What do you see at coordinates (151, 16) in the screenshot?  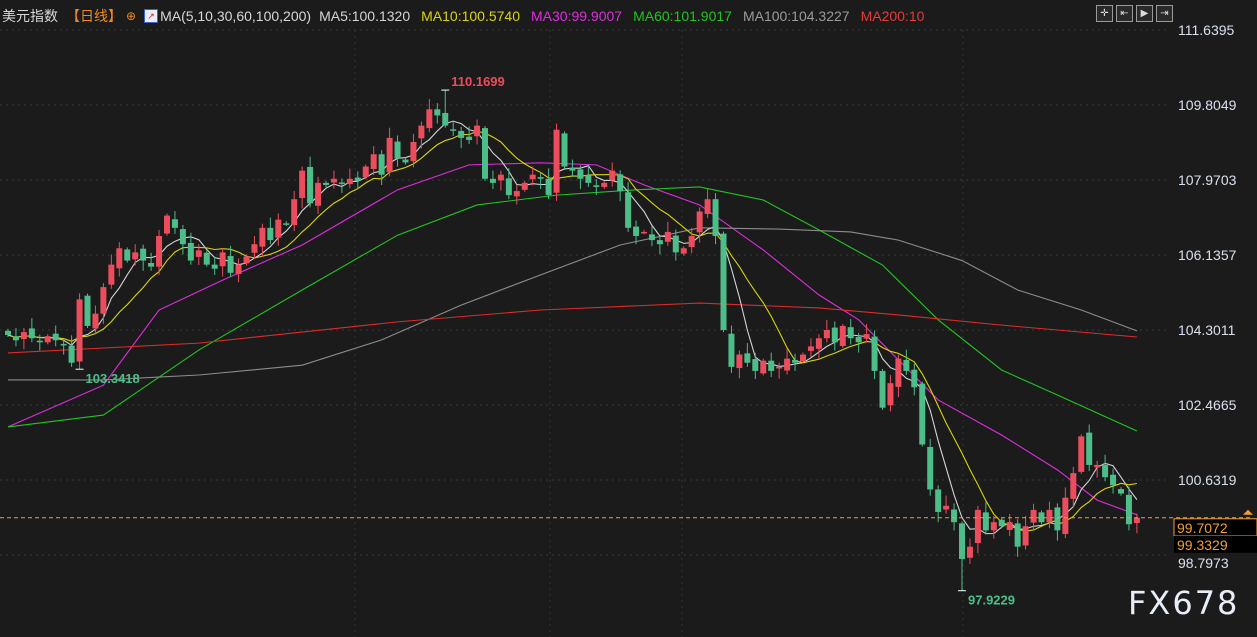 I see `ma-indicator-icon: ↗` at bounding box center [151, 16].